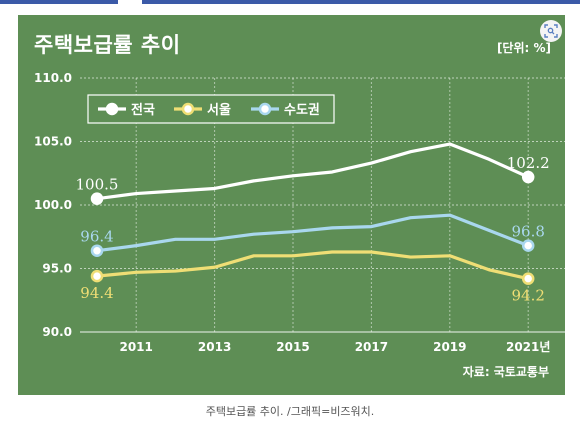 This screenshot has width=580, height=423. What do you see at coordinates (312, 265) in the screenshot?
I see `series-line-서울` at bounding box center [312, 265].